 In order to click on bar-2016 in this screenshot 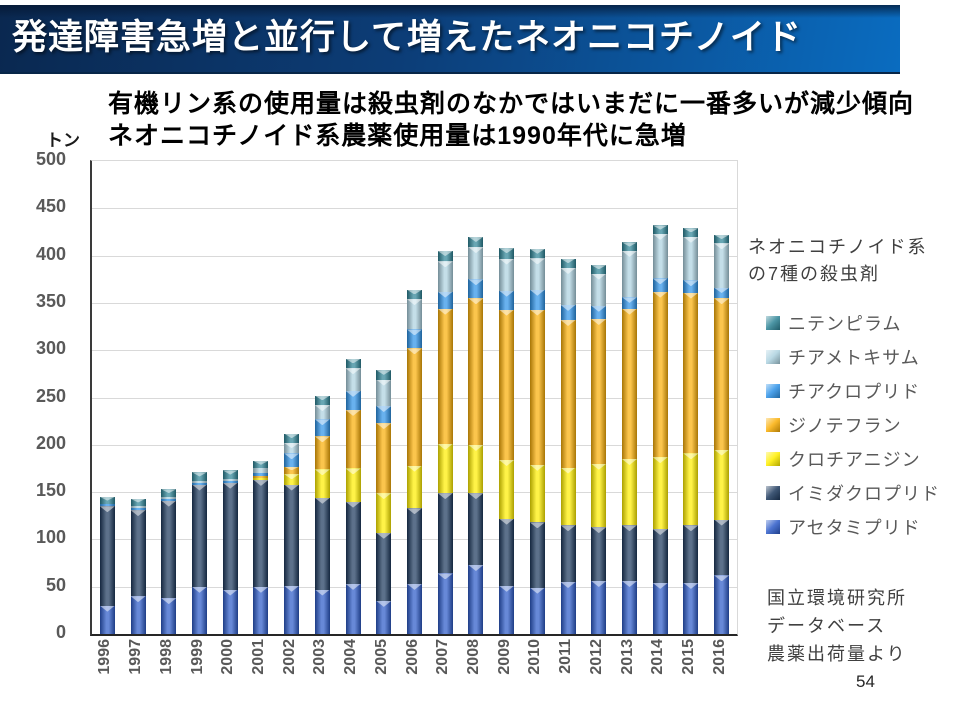, I will do `click(722, 434)`.